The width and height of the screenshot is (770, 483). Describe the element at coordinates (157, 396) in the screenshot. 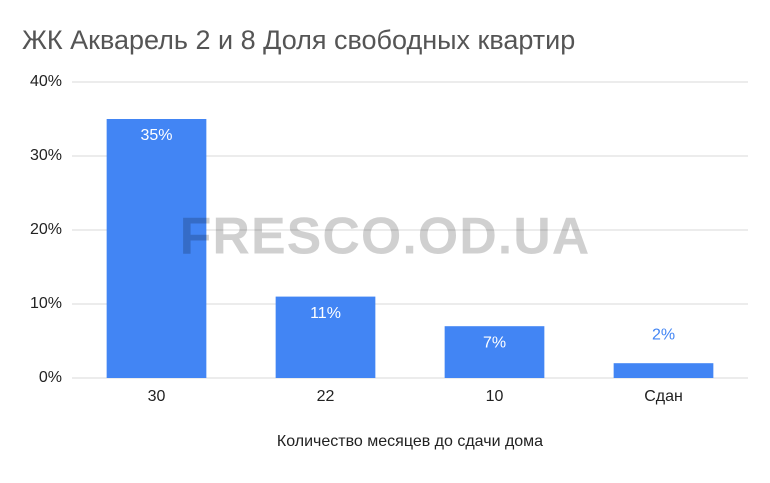

I see `x-tick-label: 30` at that location.